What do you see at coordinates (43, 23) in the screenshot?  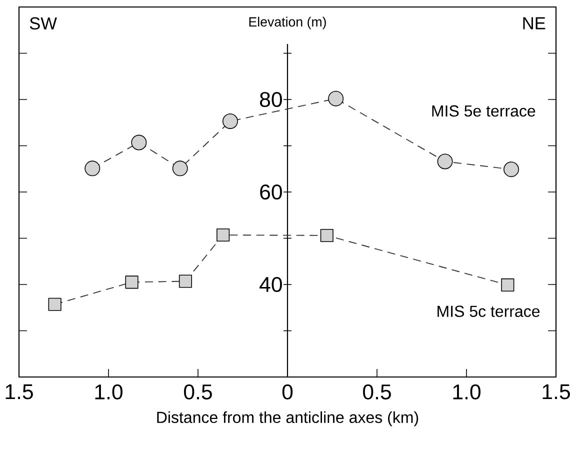 I see `annotation: SW` at bounding box center [43, 23].